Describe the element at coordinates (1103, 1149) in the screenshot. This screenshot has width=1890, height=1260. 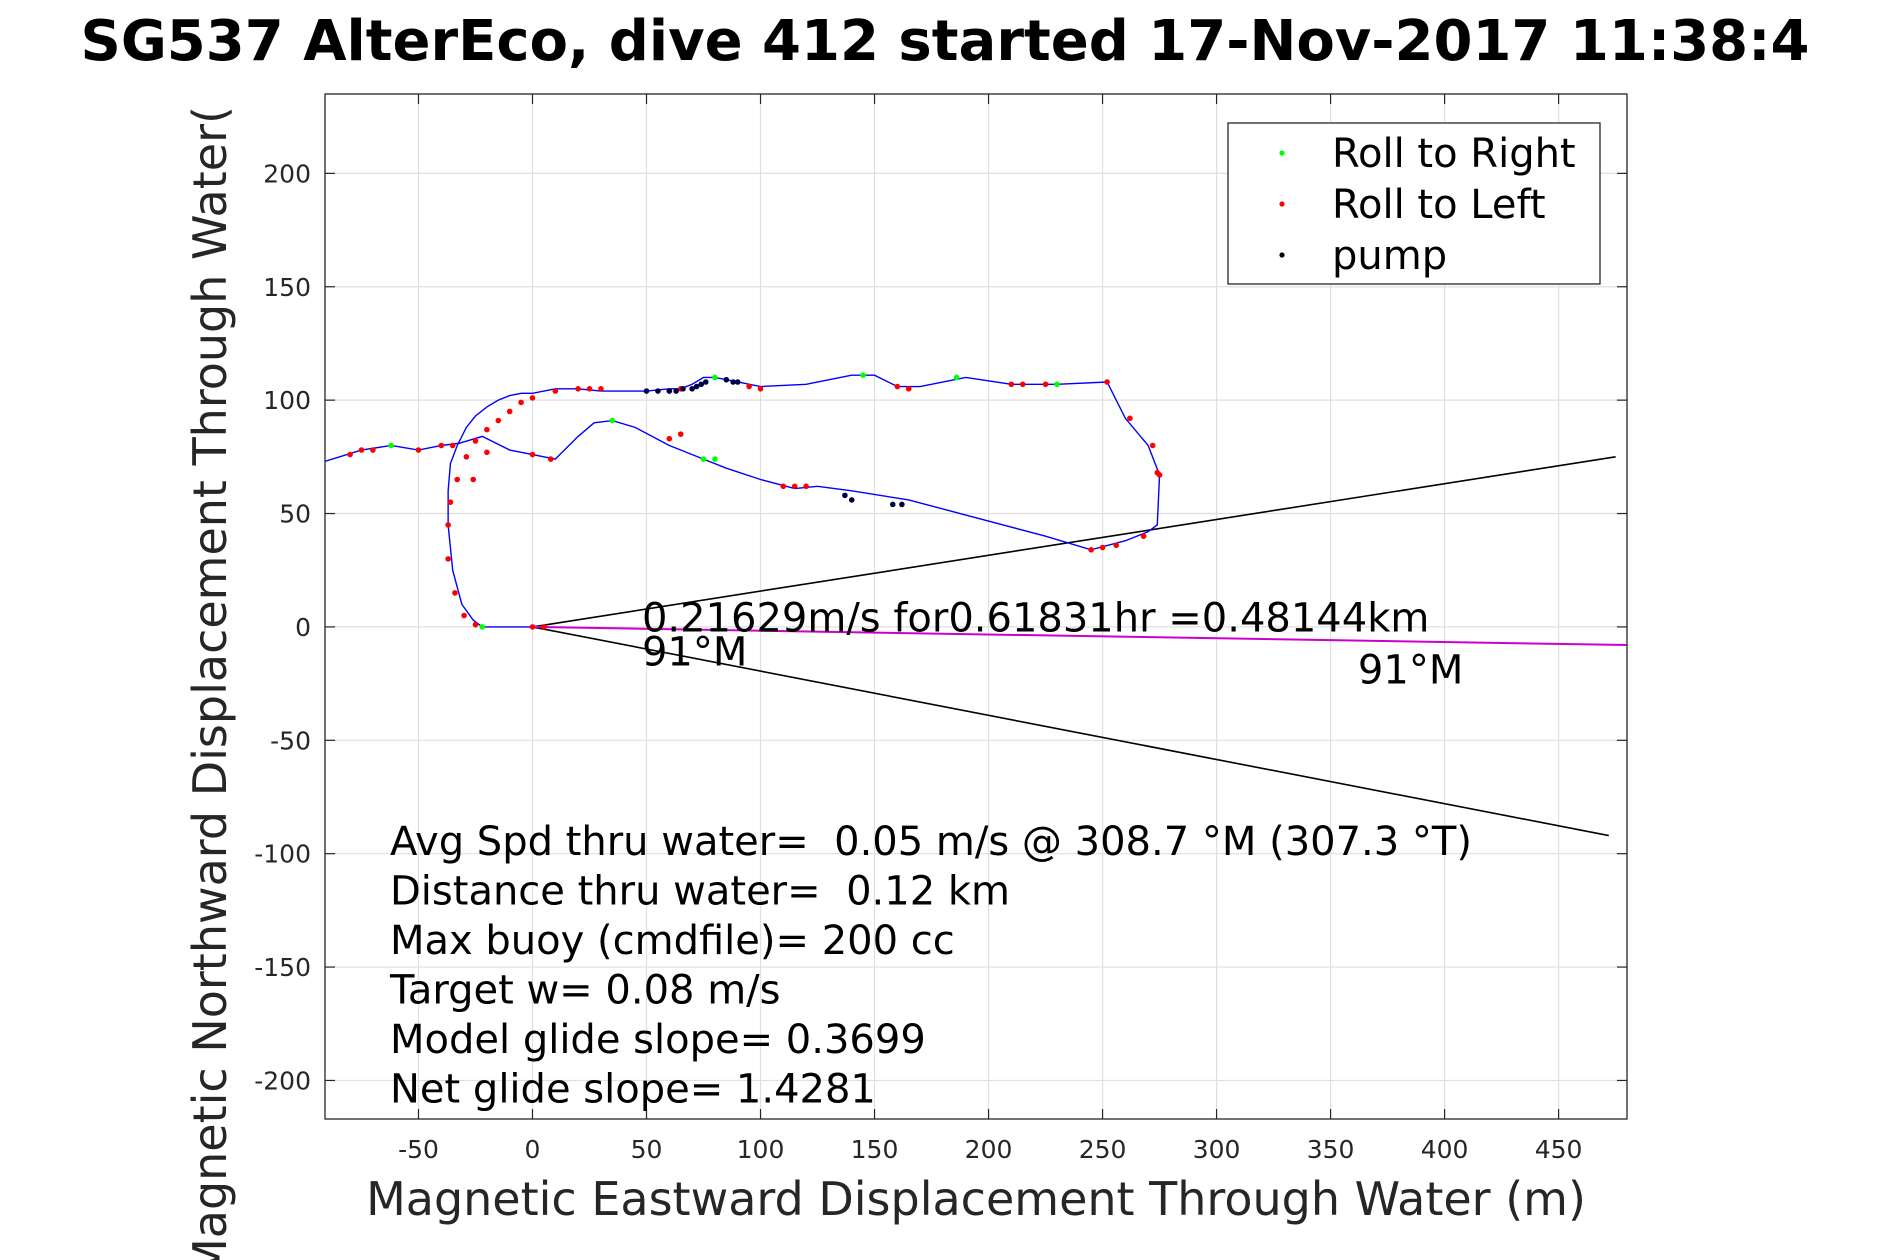
I see `x-tick-label: 250` at that location.